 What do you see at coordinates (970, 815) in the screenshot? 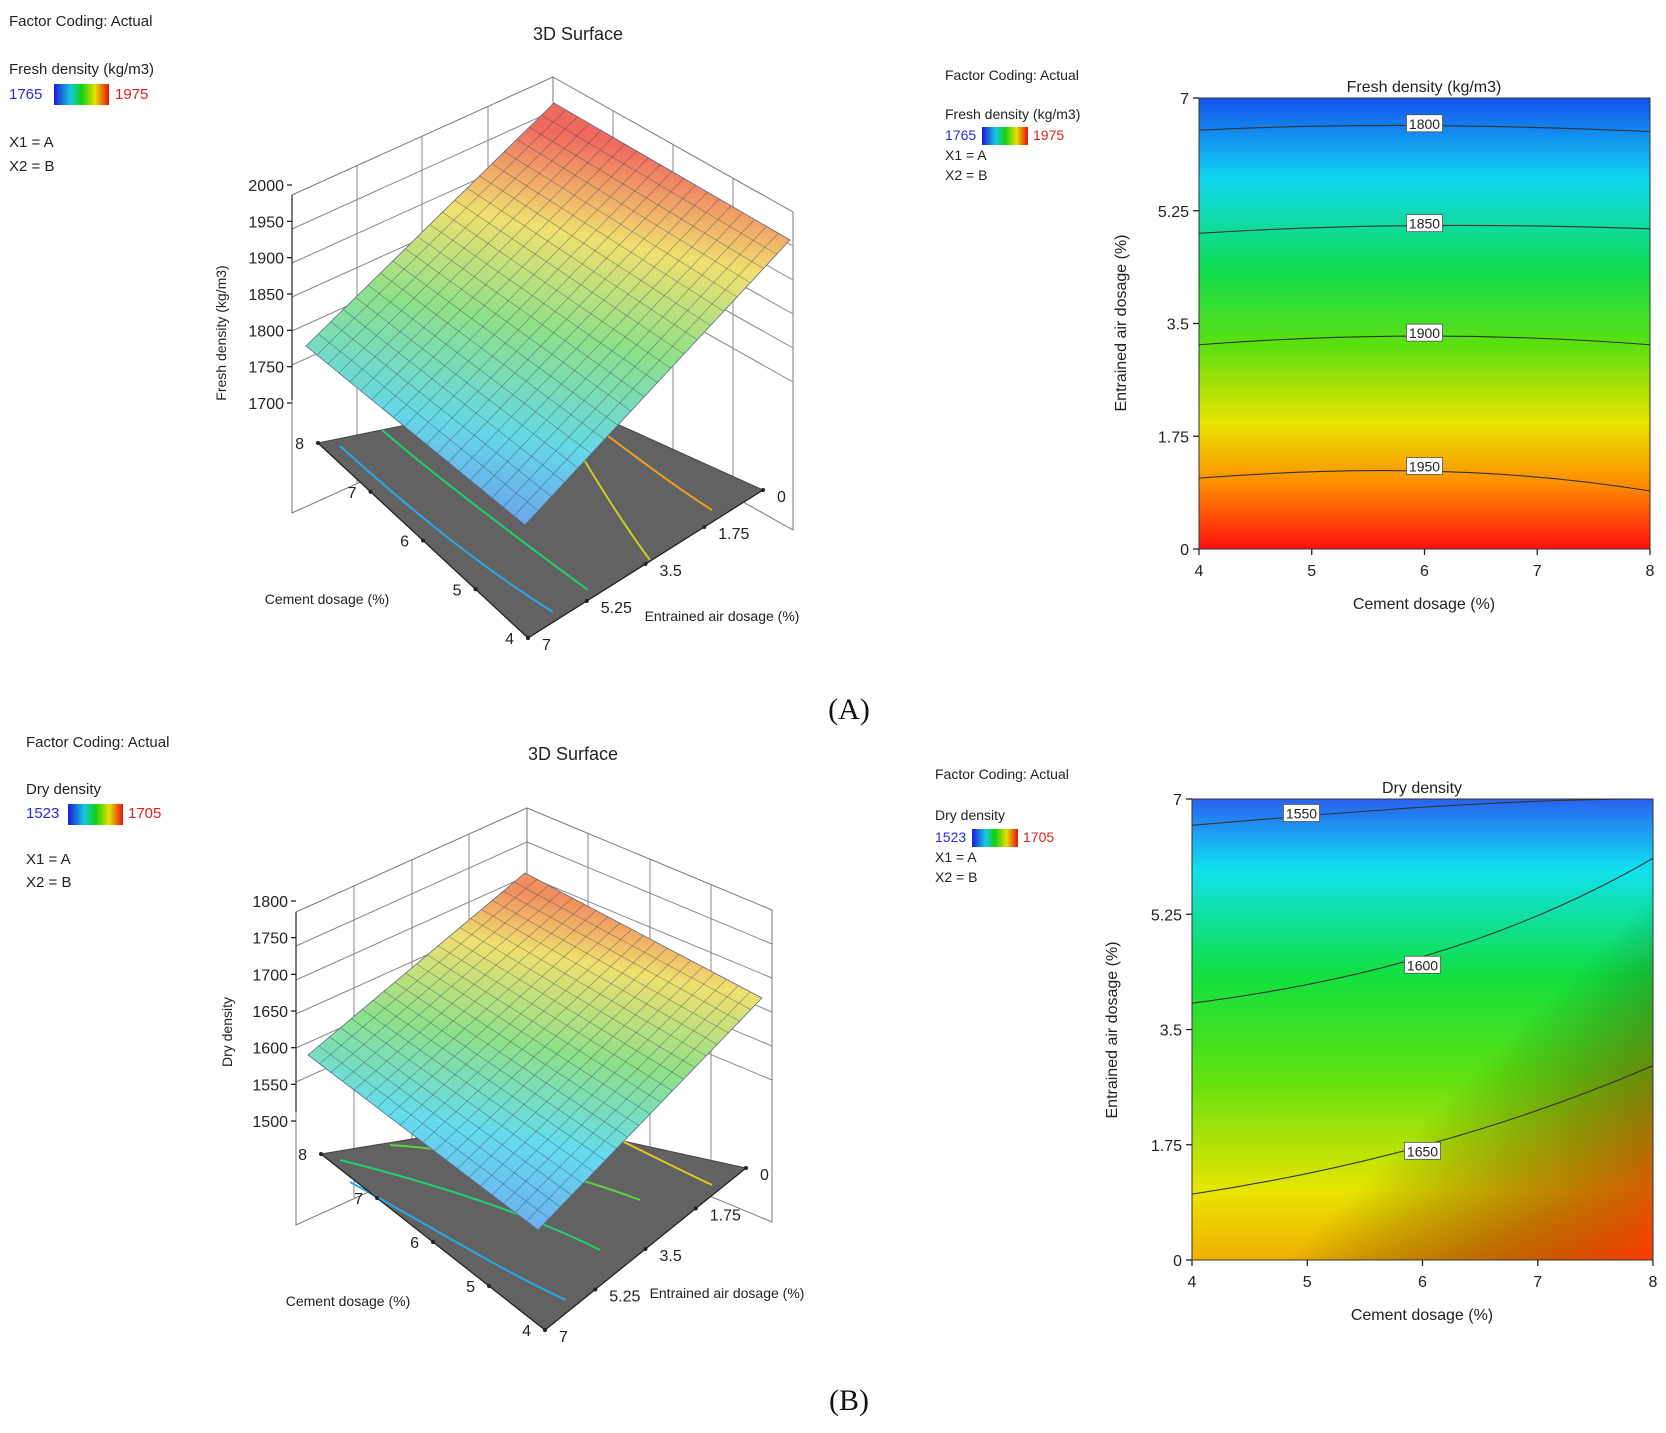
I see `contour-response-name: Dry density` at bounding box center [970, 815].